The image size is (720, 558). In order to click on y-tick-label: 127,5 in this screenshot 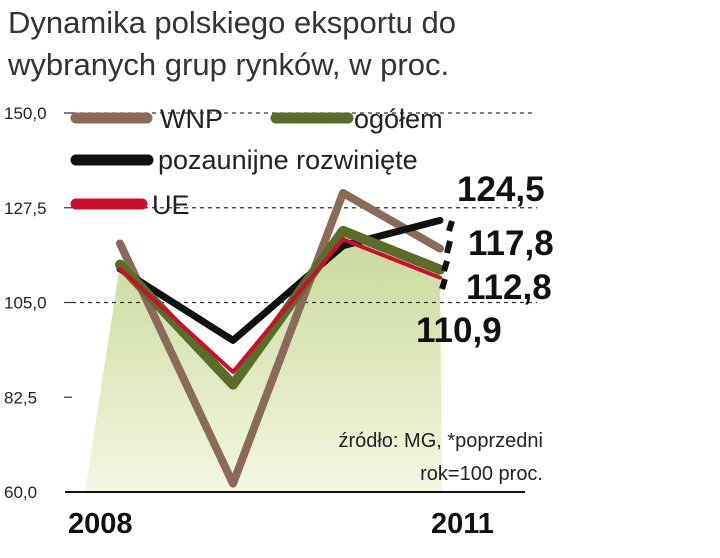, I will do `click(25, 208)`.